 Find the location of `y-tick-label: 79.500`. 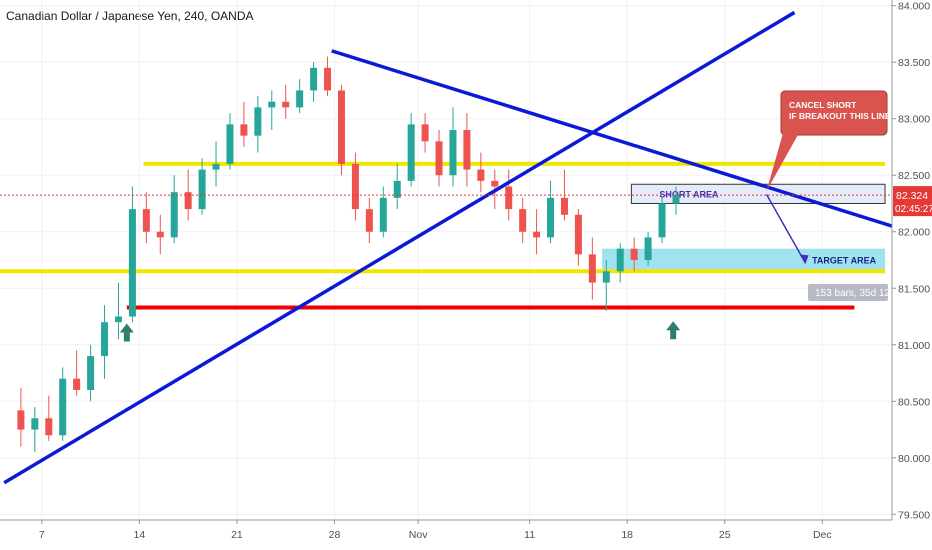

y-tick-label: 79.500 is located at coordinates (914, 515).